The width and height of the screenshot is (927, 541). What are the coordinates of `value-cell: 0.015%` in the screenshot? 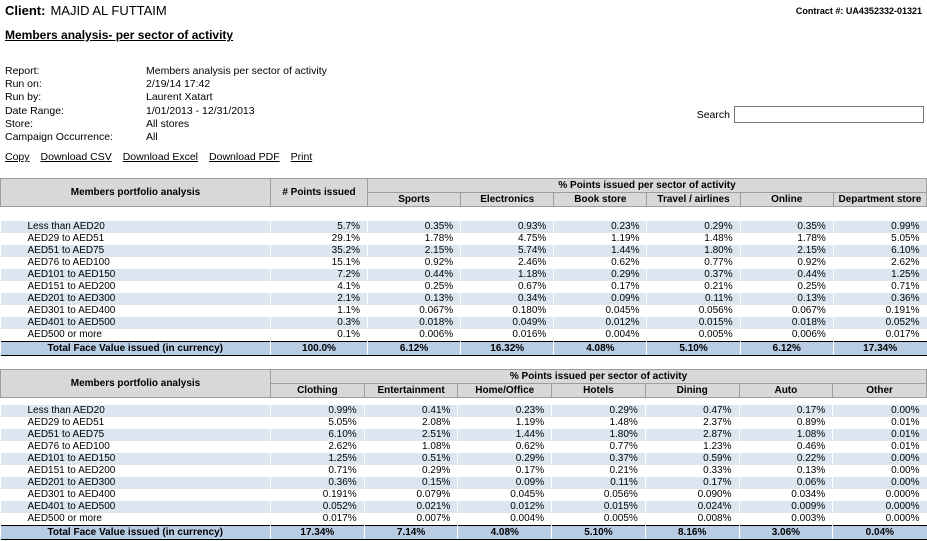 It's located at (693, 322).